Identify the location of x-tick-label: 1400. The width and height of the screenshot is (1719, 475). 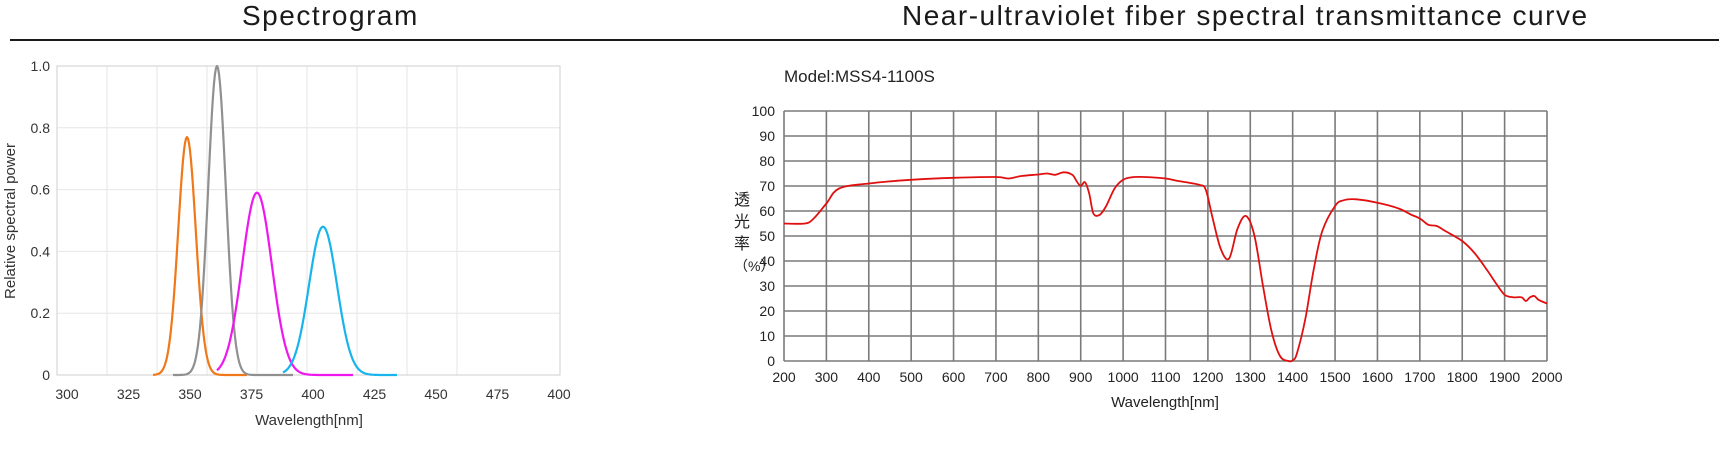
(1292, 377).